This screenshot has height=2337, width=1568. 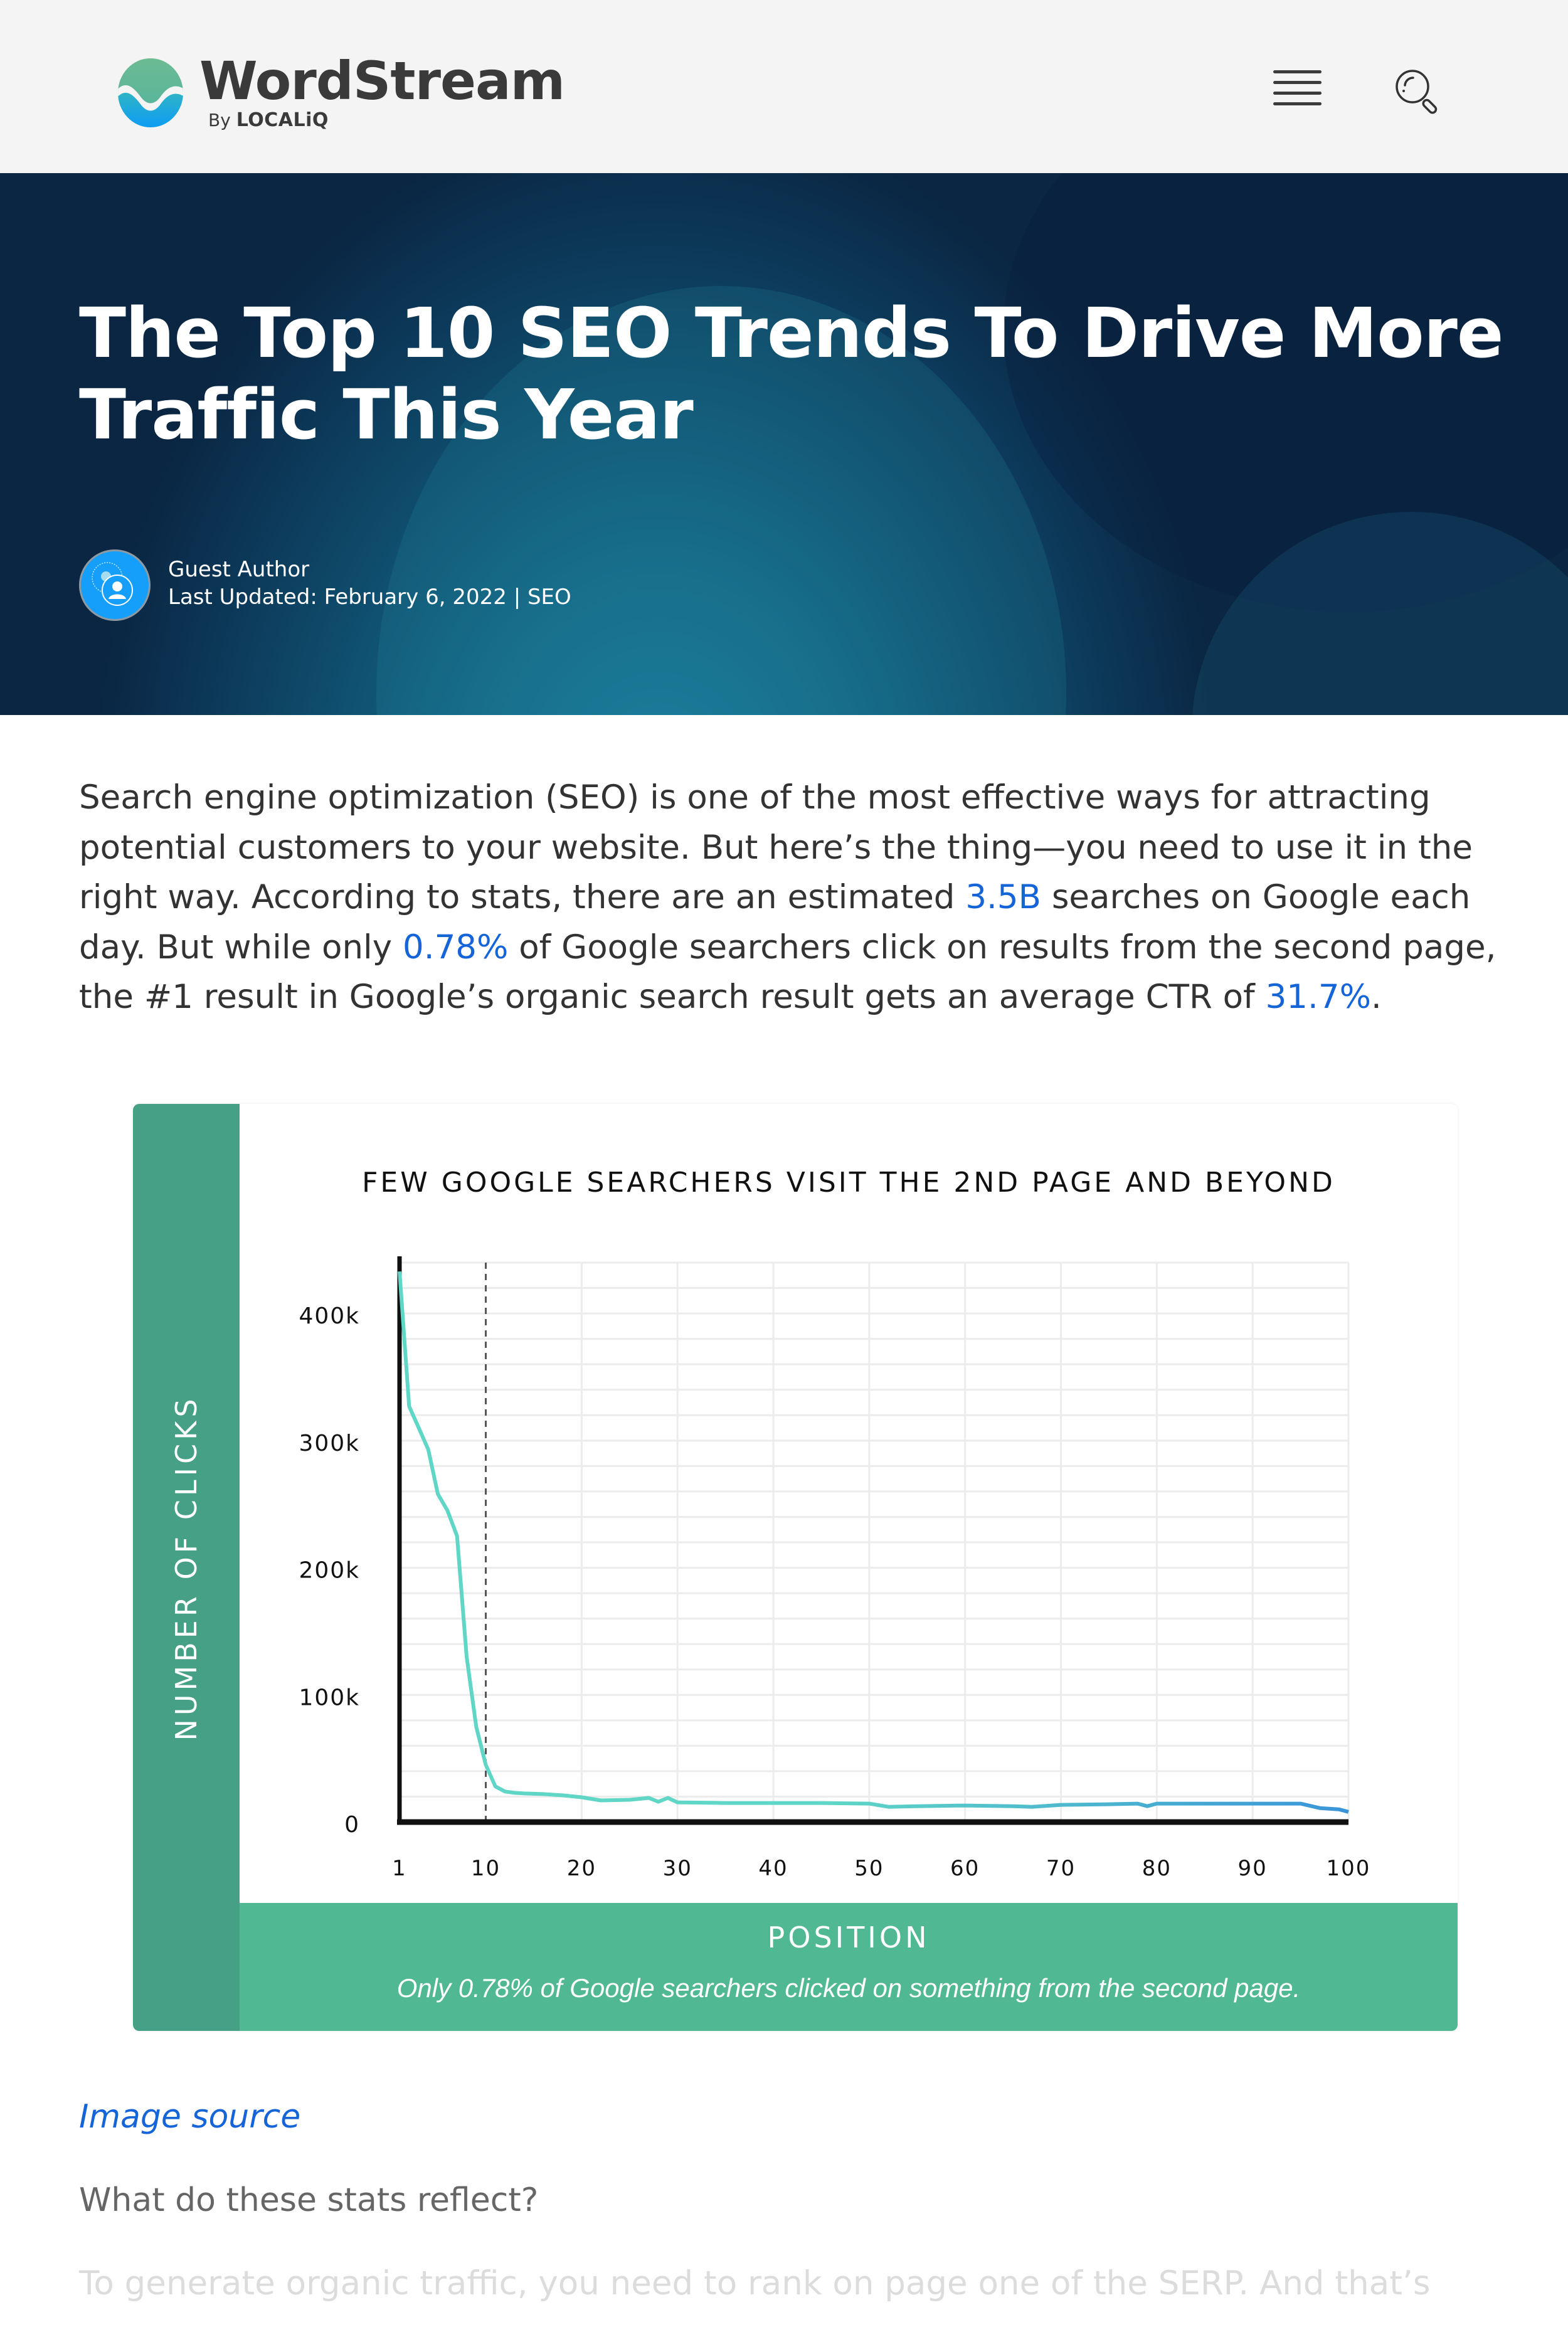 What do you see at coordinates (239, 569) in the screenshot?
I see `author-name: Guest Author` at bounding box center [239, 569].